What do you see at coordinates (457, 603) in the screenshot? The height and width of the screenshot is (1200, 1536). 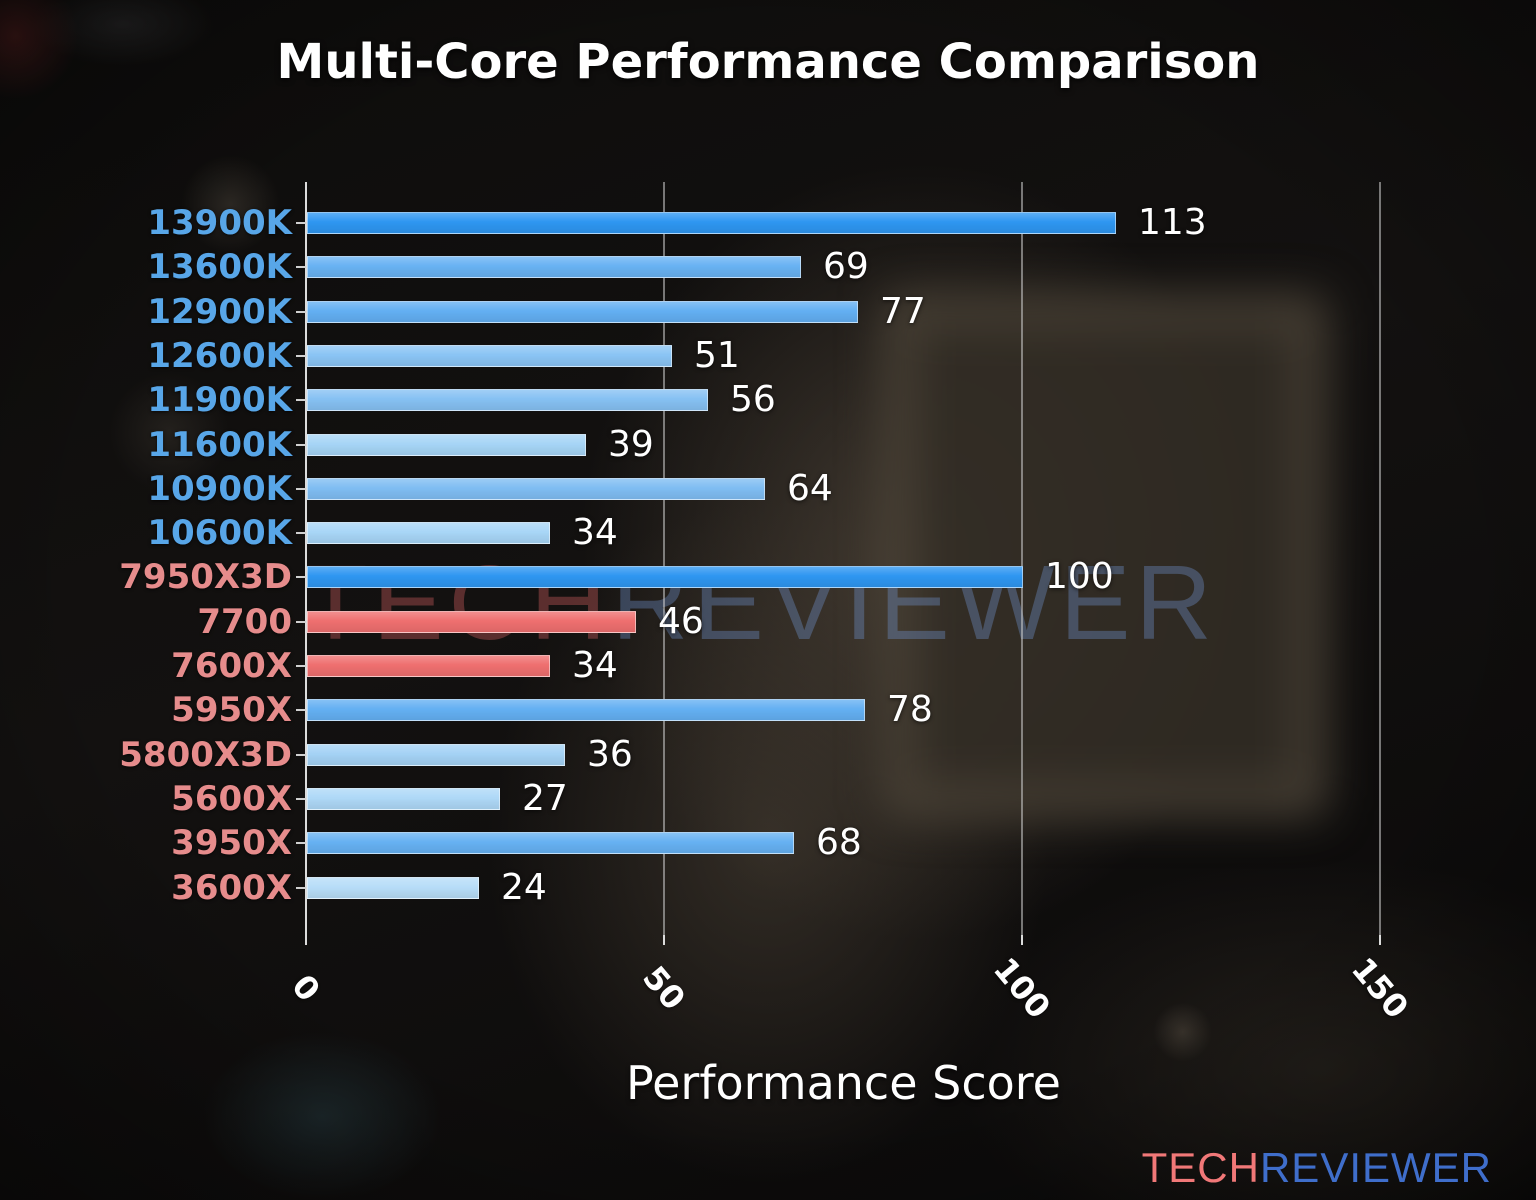 I see `watermark-tech: TECH` at bounding box center [457, 603].